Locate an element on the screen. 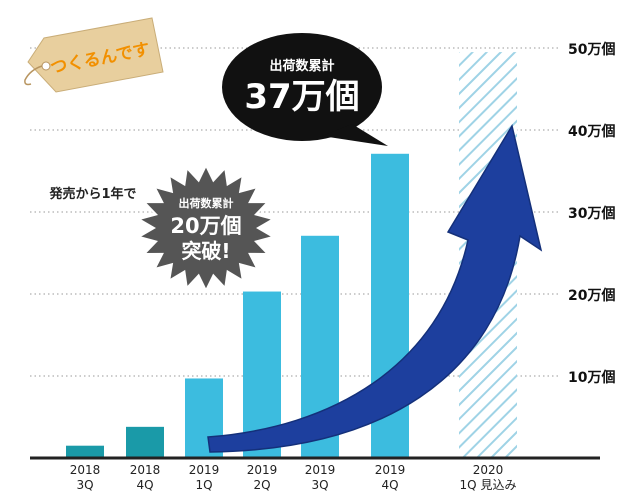 The image size is (641, 501). burst-line1: 出荷数累計 is located at coordinates (206, 203).